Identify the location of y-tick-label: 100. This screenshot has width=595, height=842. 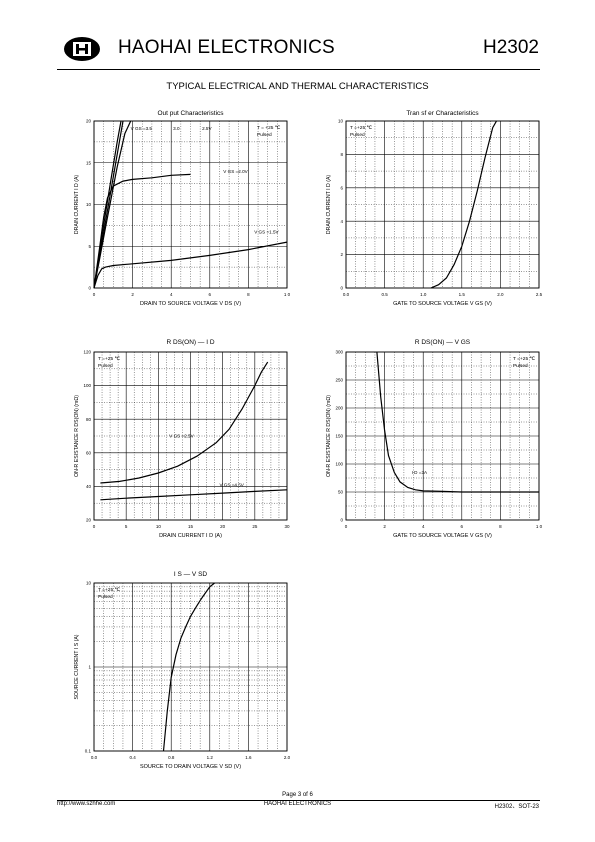
(87, 385).